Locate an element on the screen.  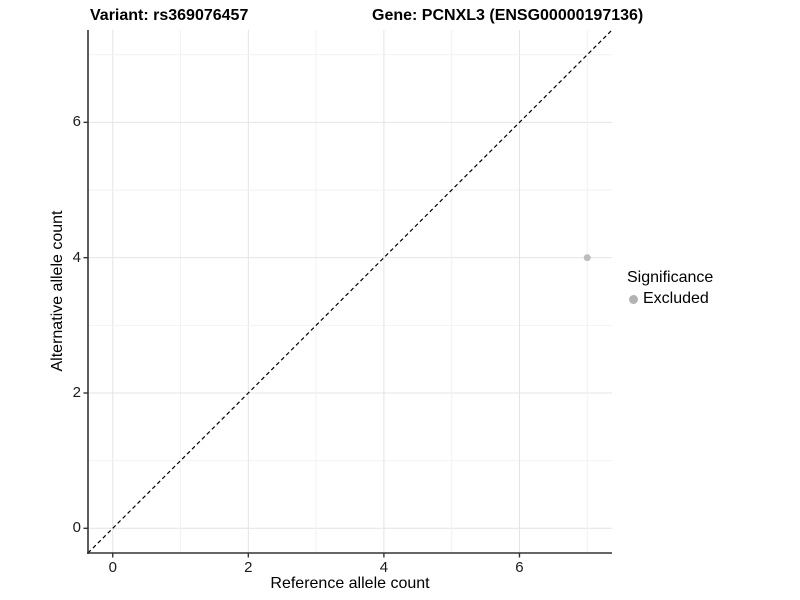
x-tick-label: 4 is located at coordinates (384, 567).